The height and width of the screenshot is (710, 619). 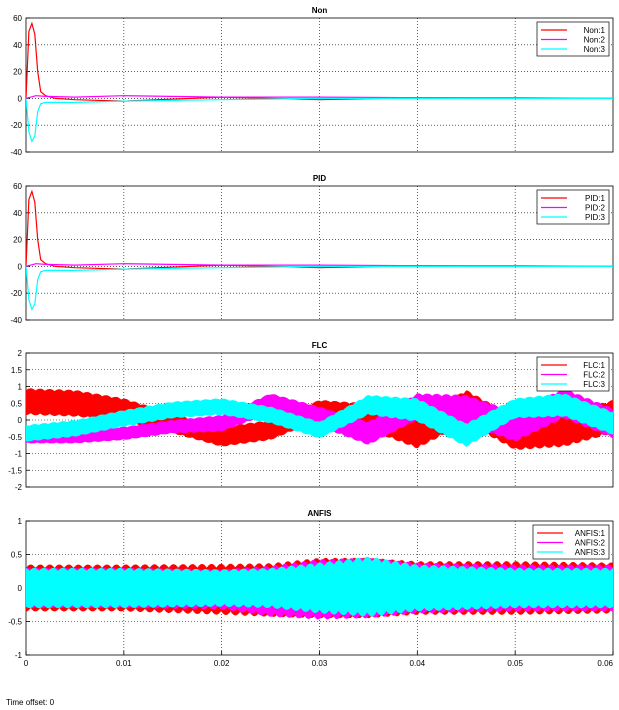 I want to click on x-tick-label: 0.05, so click(x=515, y=663).